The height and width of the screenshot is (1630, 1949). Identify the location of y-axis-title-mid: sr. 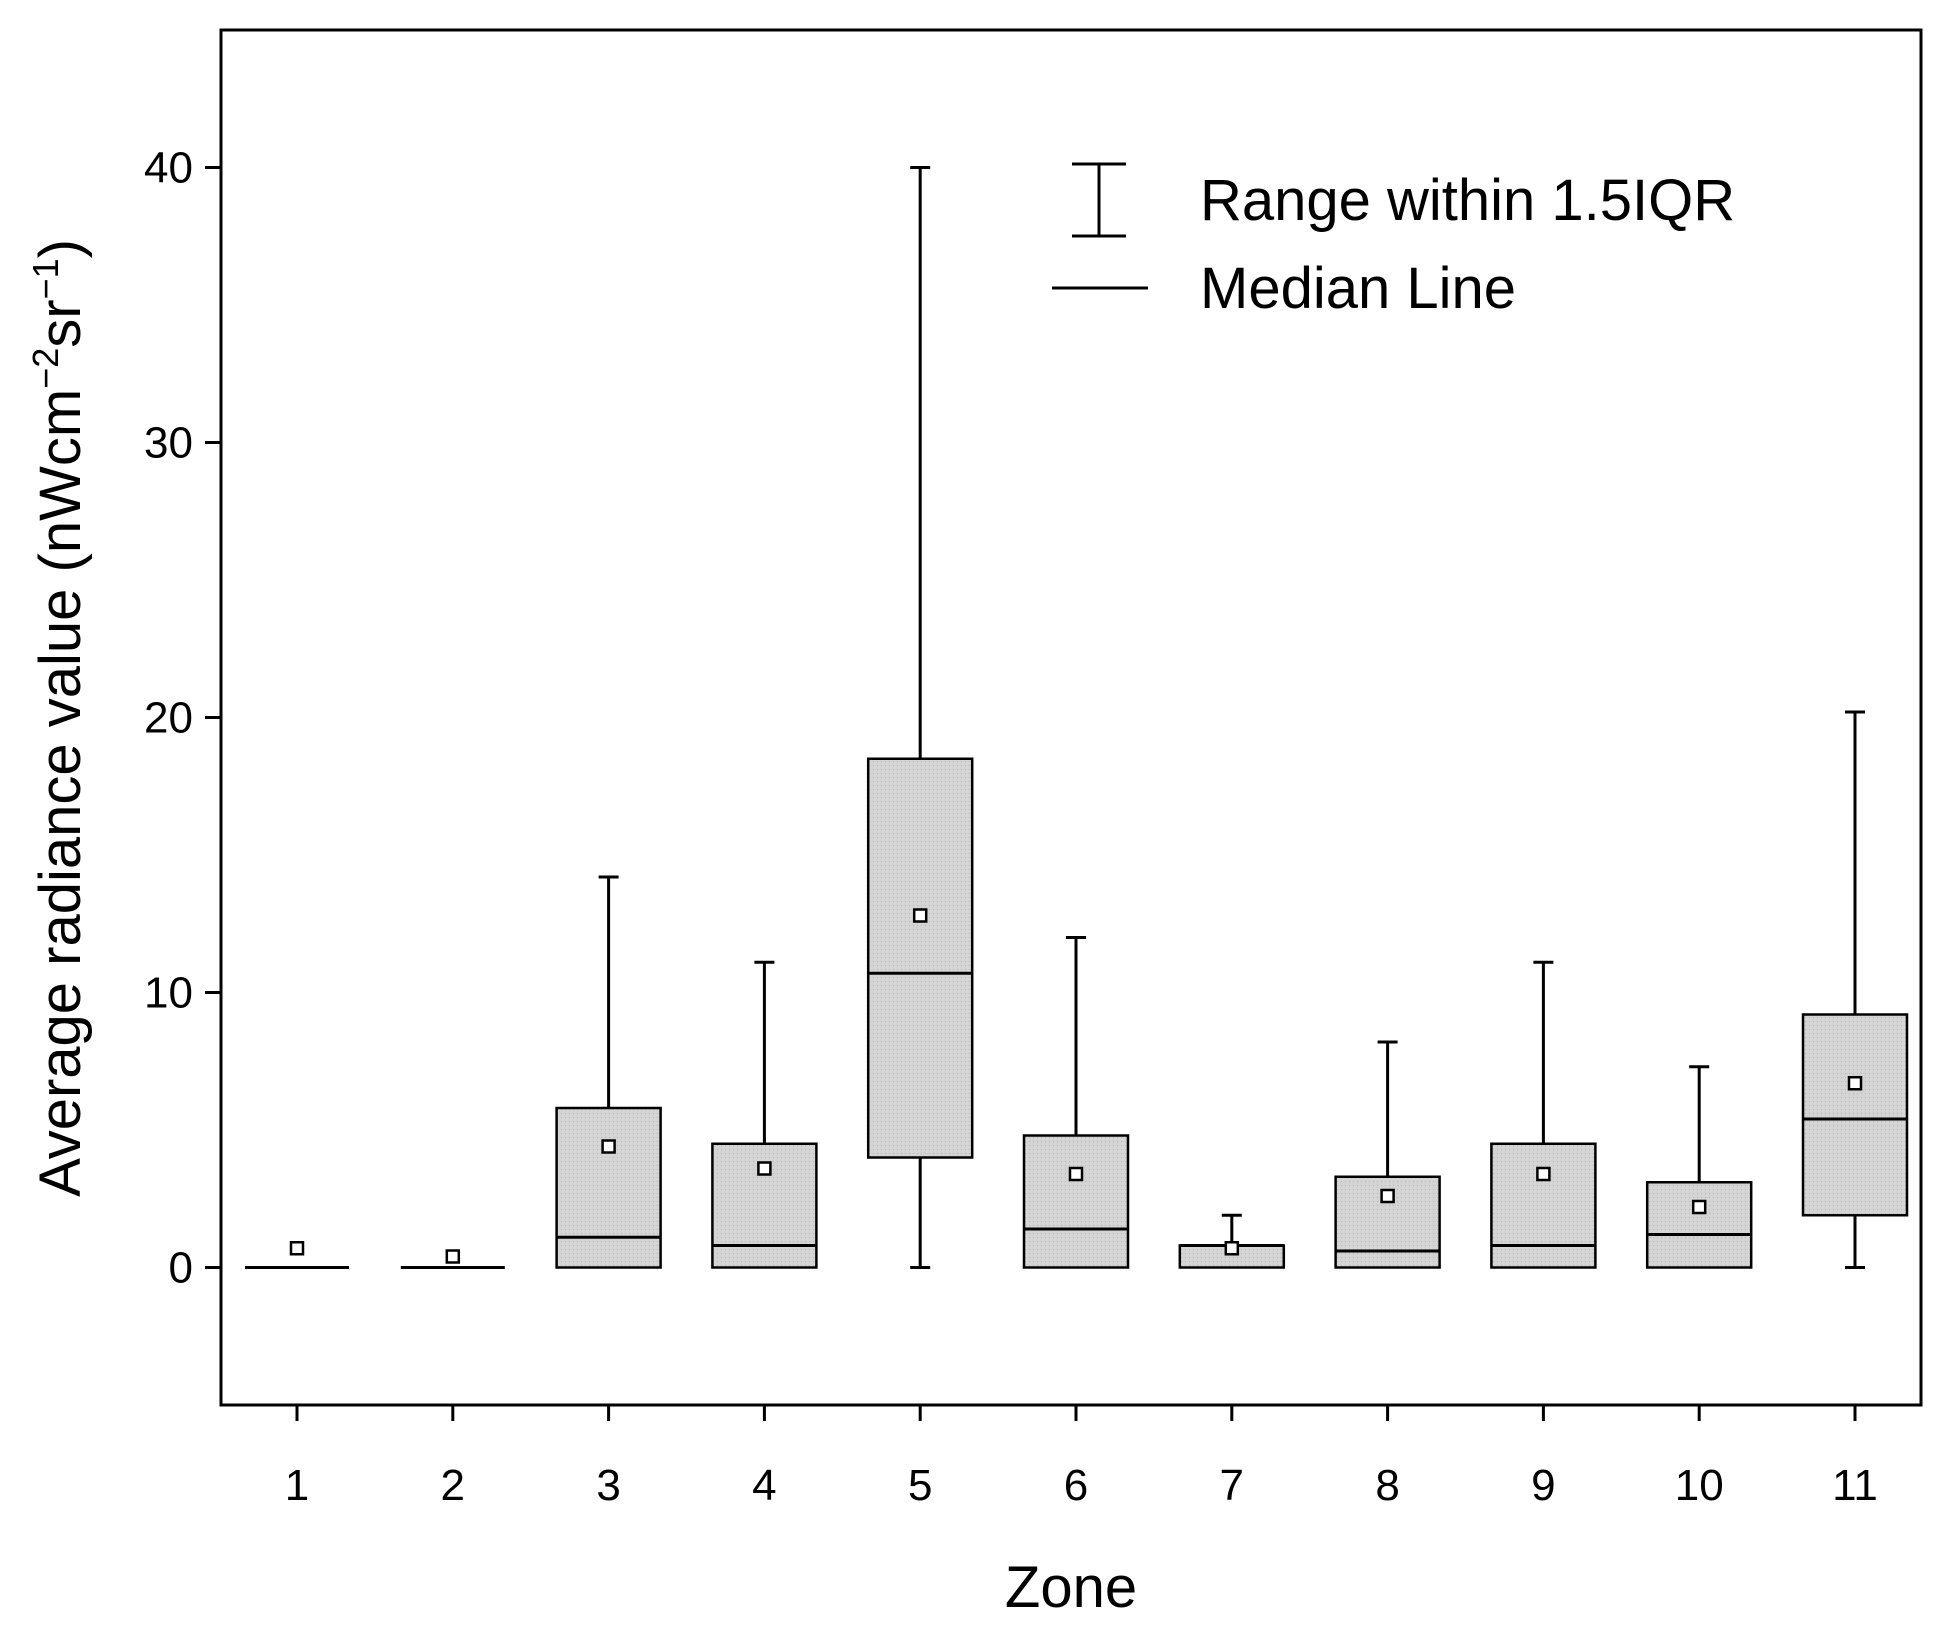
(60, 323).